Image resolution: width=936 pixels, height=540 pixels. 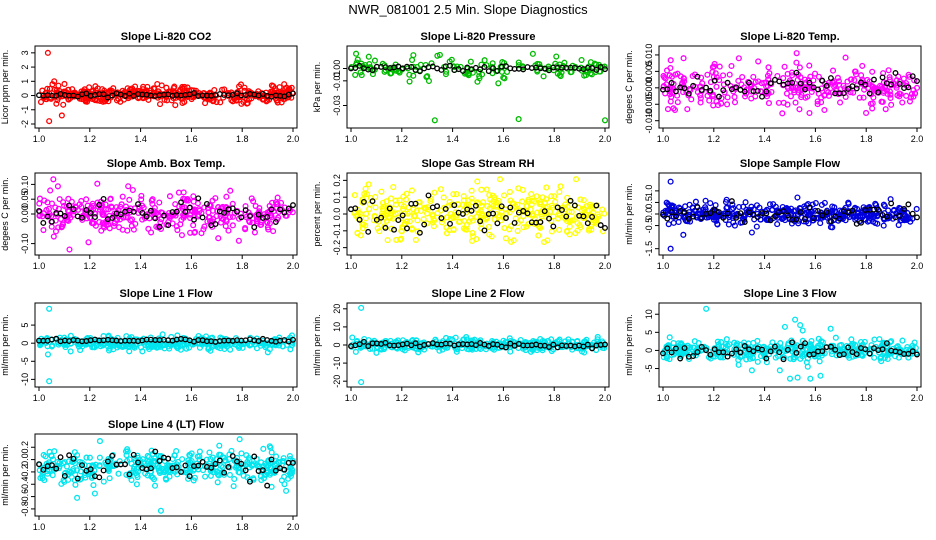 What do you see at coordinates (714, 398) in the screenshot?
I see `x-tick-label: 1.2` at bounding box center [714, 398].